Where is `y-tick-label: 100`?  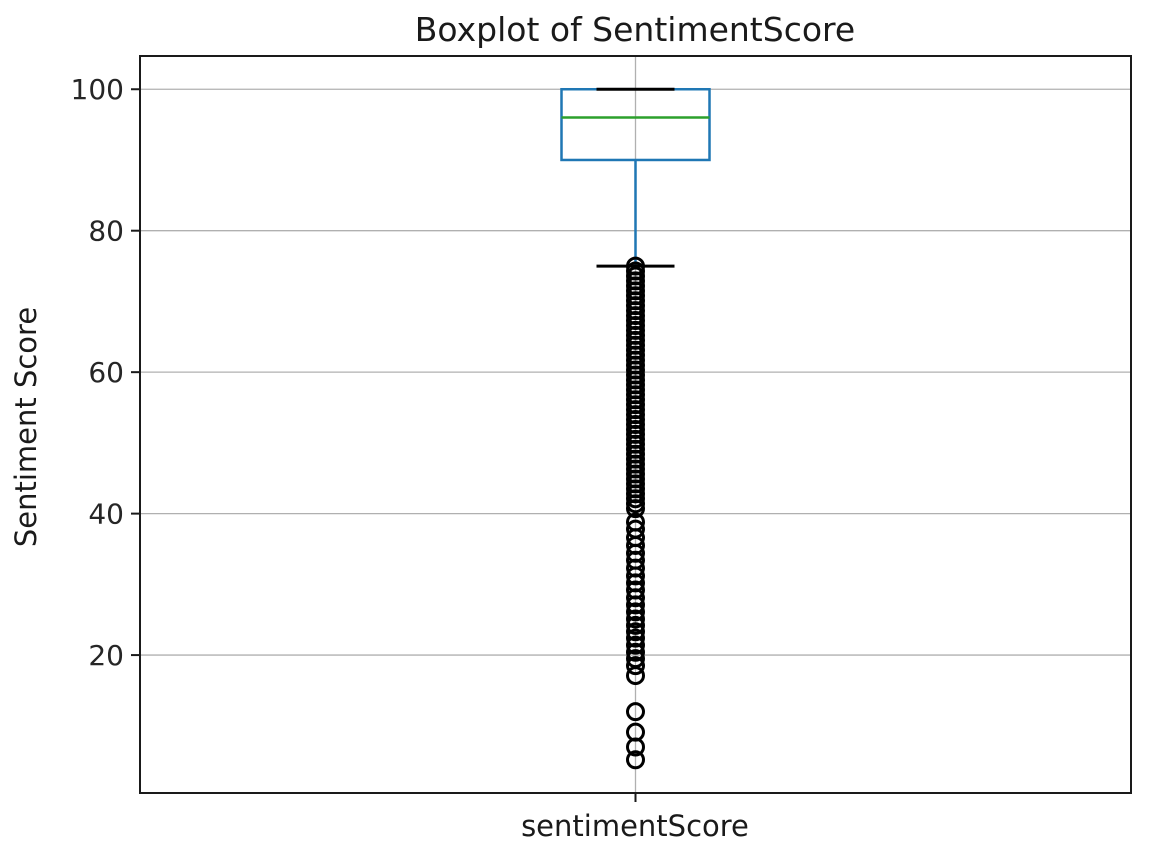 y-tick-label: 100 is located at coordinates (97, 89).